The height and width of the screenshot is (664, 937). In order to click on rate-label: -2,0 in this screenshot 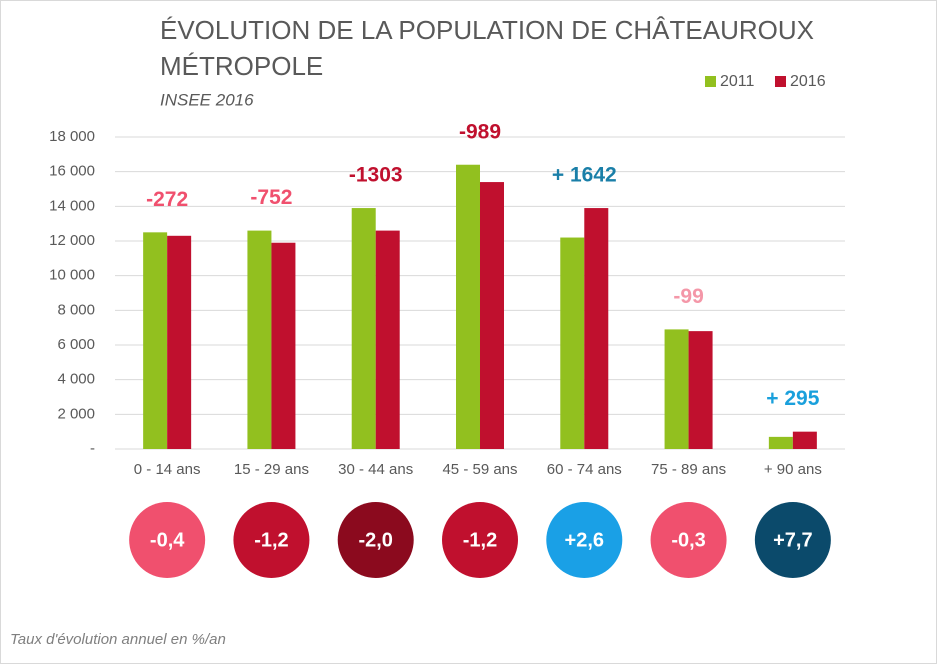, I will do `click(375, 540)`.